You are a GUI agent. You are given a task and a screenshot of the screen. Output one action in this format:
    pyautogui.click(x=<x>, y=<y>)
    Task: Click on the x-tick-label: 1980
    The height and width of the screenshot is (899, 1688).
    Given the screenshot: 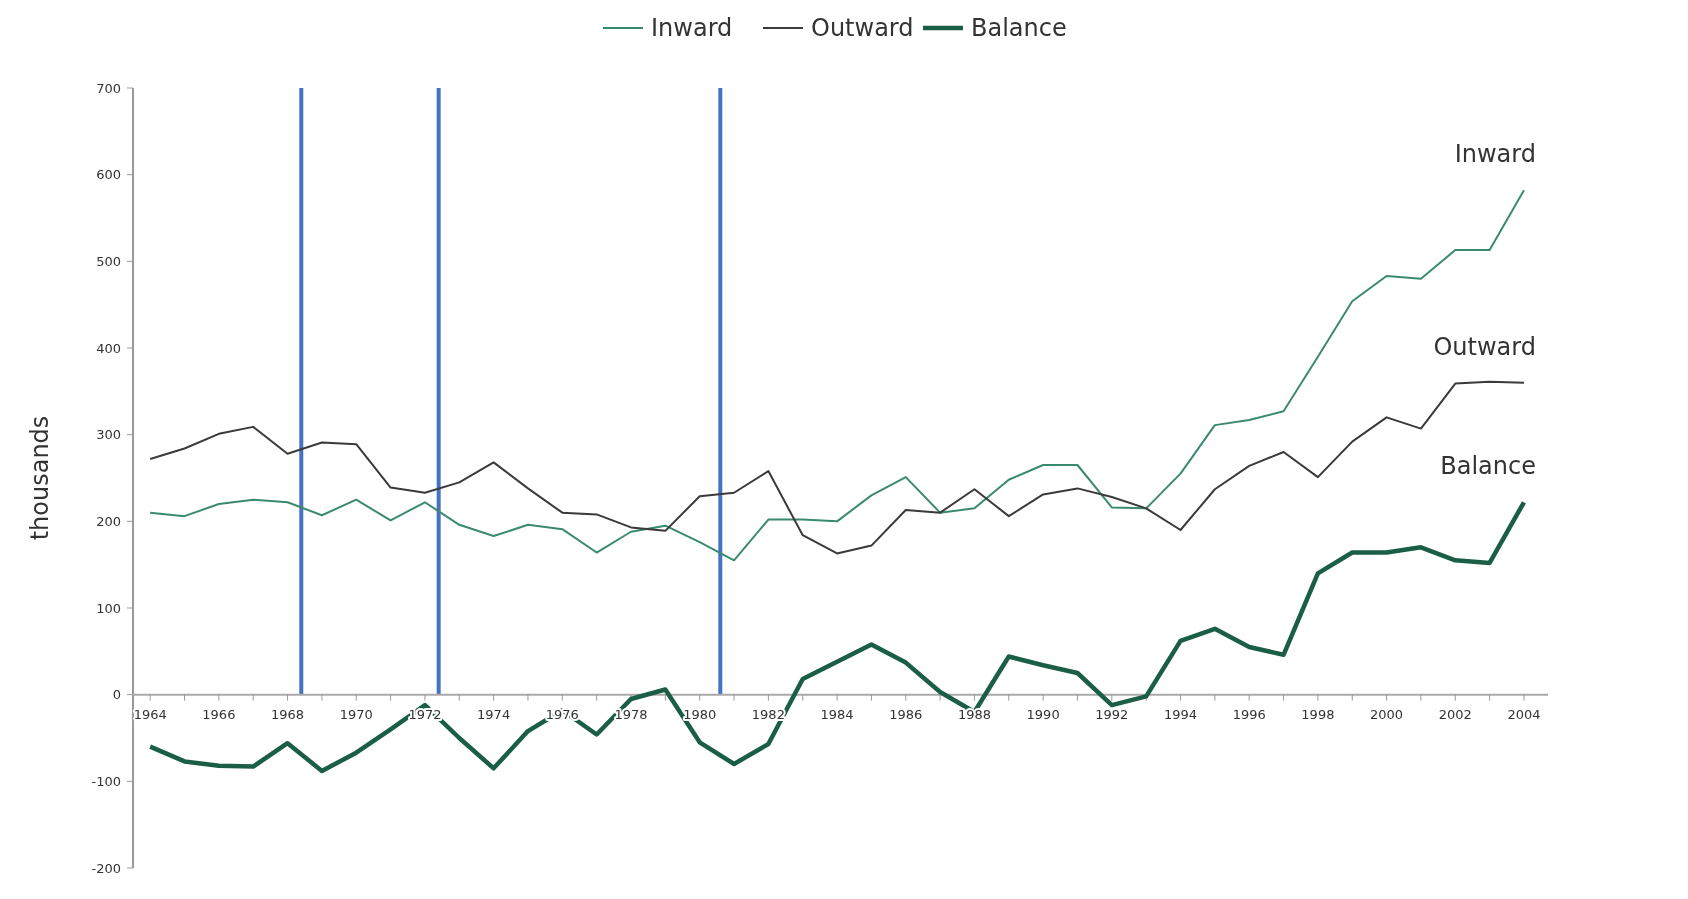 What is the action you would take?
    pyautogui.click(x=700, y=714)
    